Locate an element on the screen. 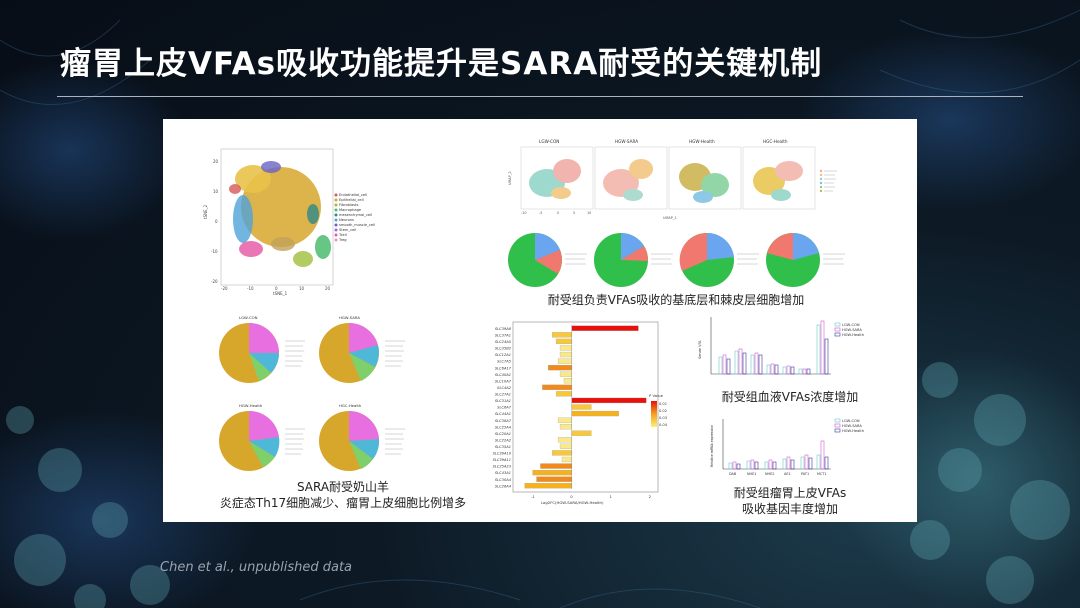  umap-legend is located at coordinates (828, 181).